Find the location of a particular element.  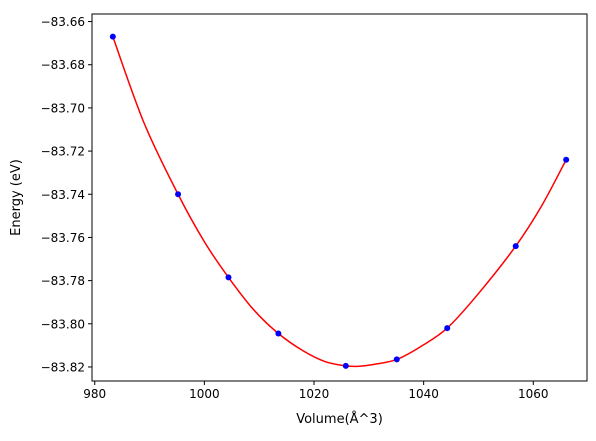

y-tick-label: −83.80 is located at coordinates (63, 324).